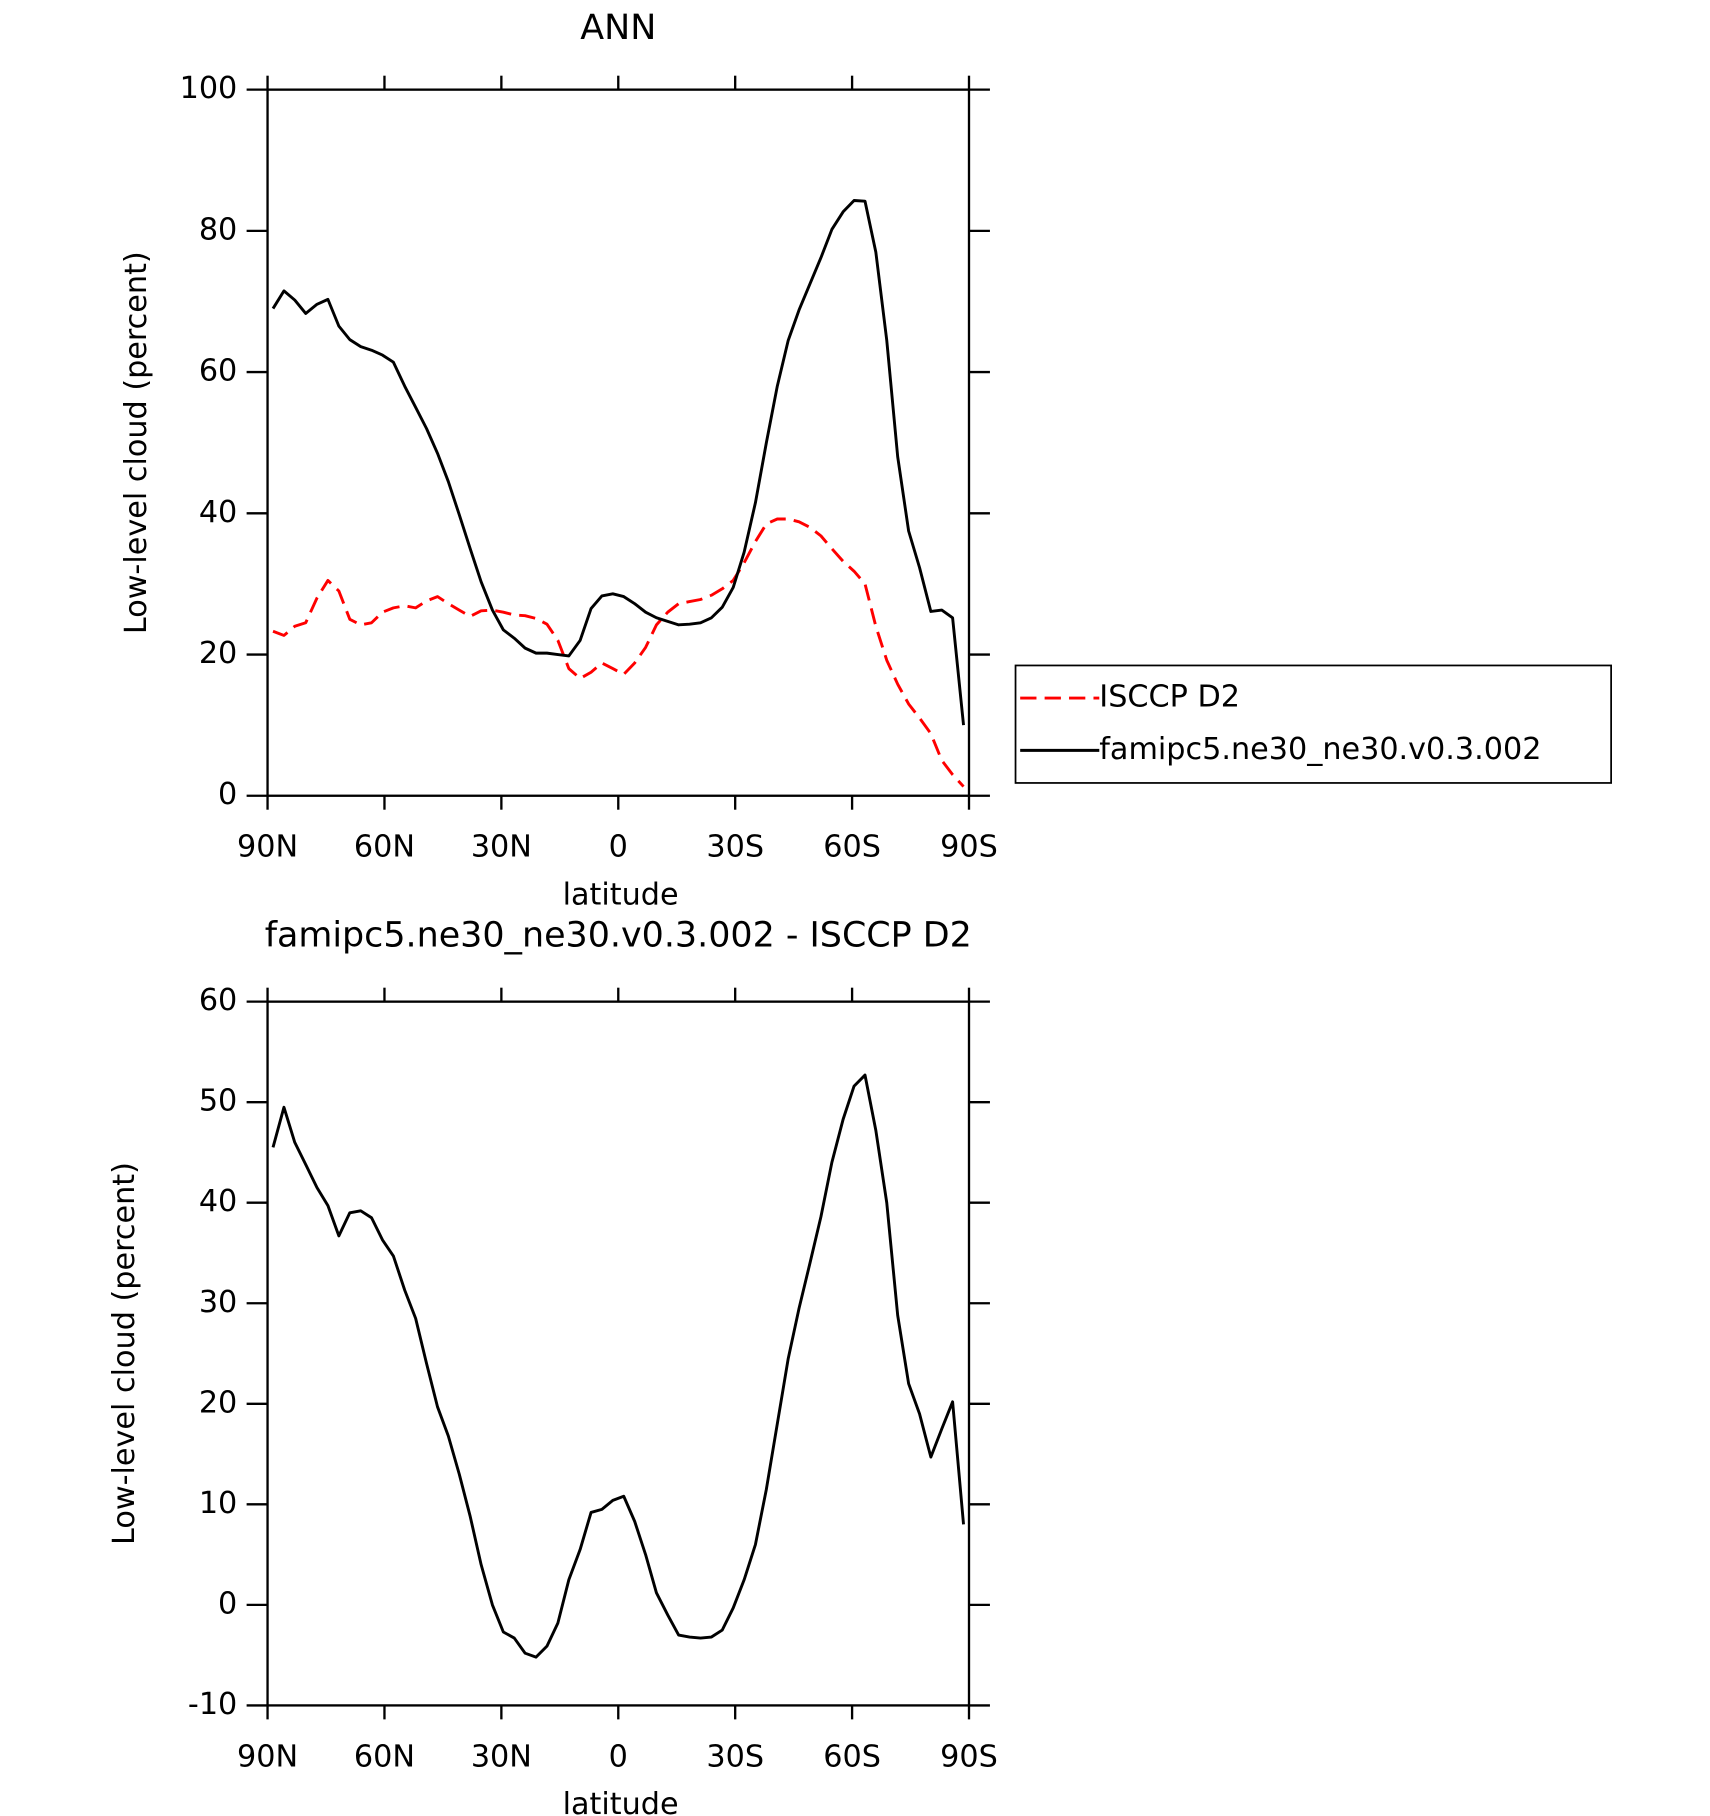 The image size is (1710, 1816). I want to click on y-tick-label: 100, so click(209, 88).